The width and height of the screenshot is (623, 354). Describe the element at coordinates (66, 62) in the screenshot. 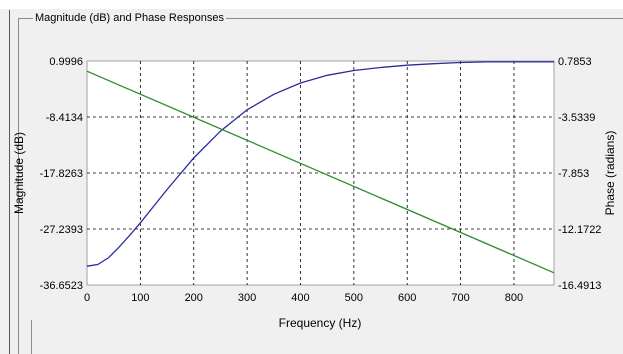

I see `y-tick-label: 0.9996` at that location.